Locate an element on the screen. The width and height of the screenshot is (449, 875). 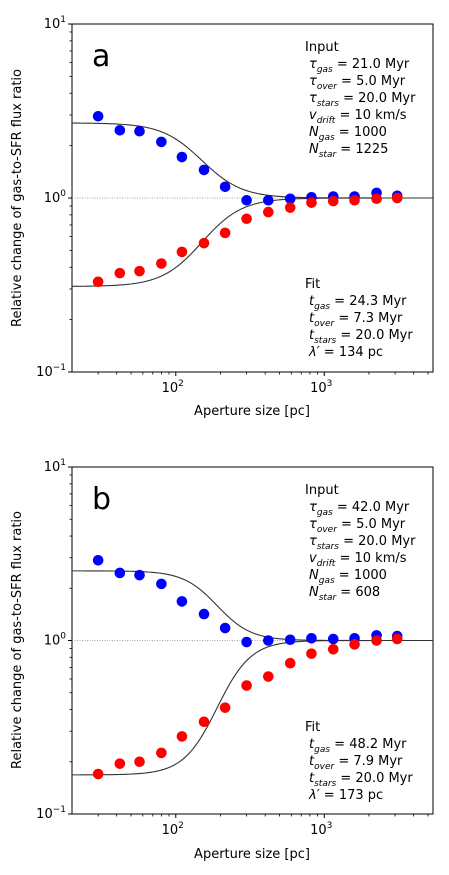
x-tick-label: 10³ is located at coordinates (321, 387).